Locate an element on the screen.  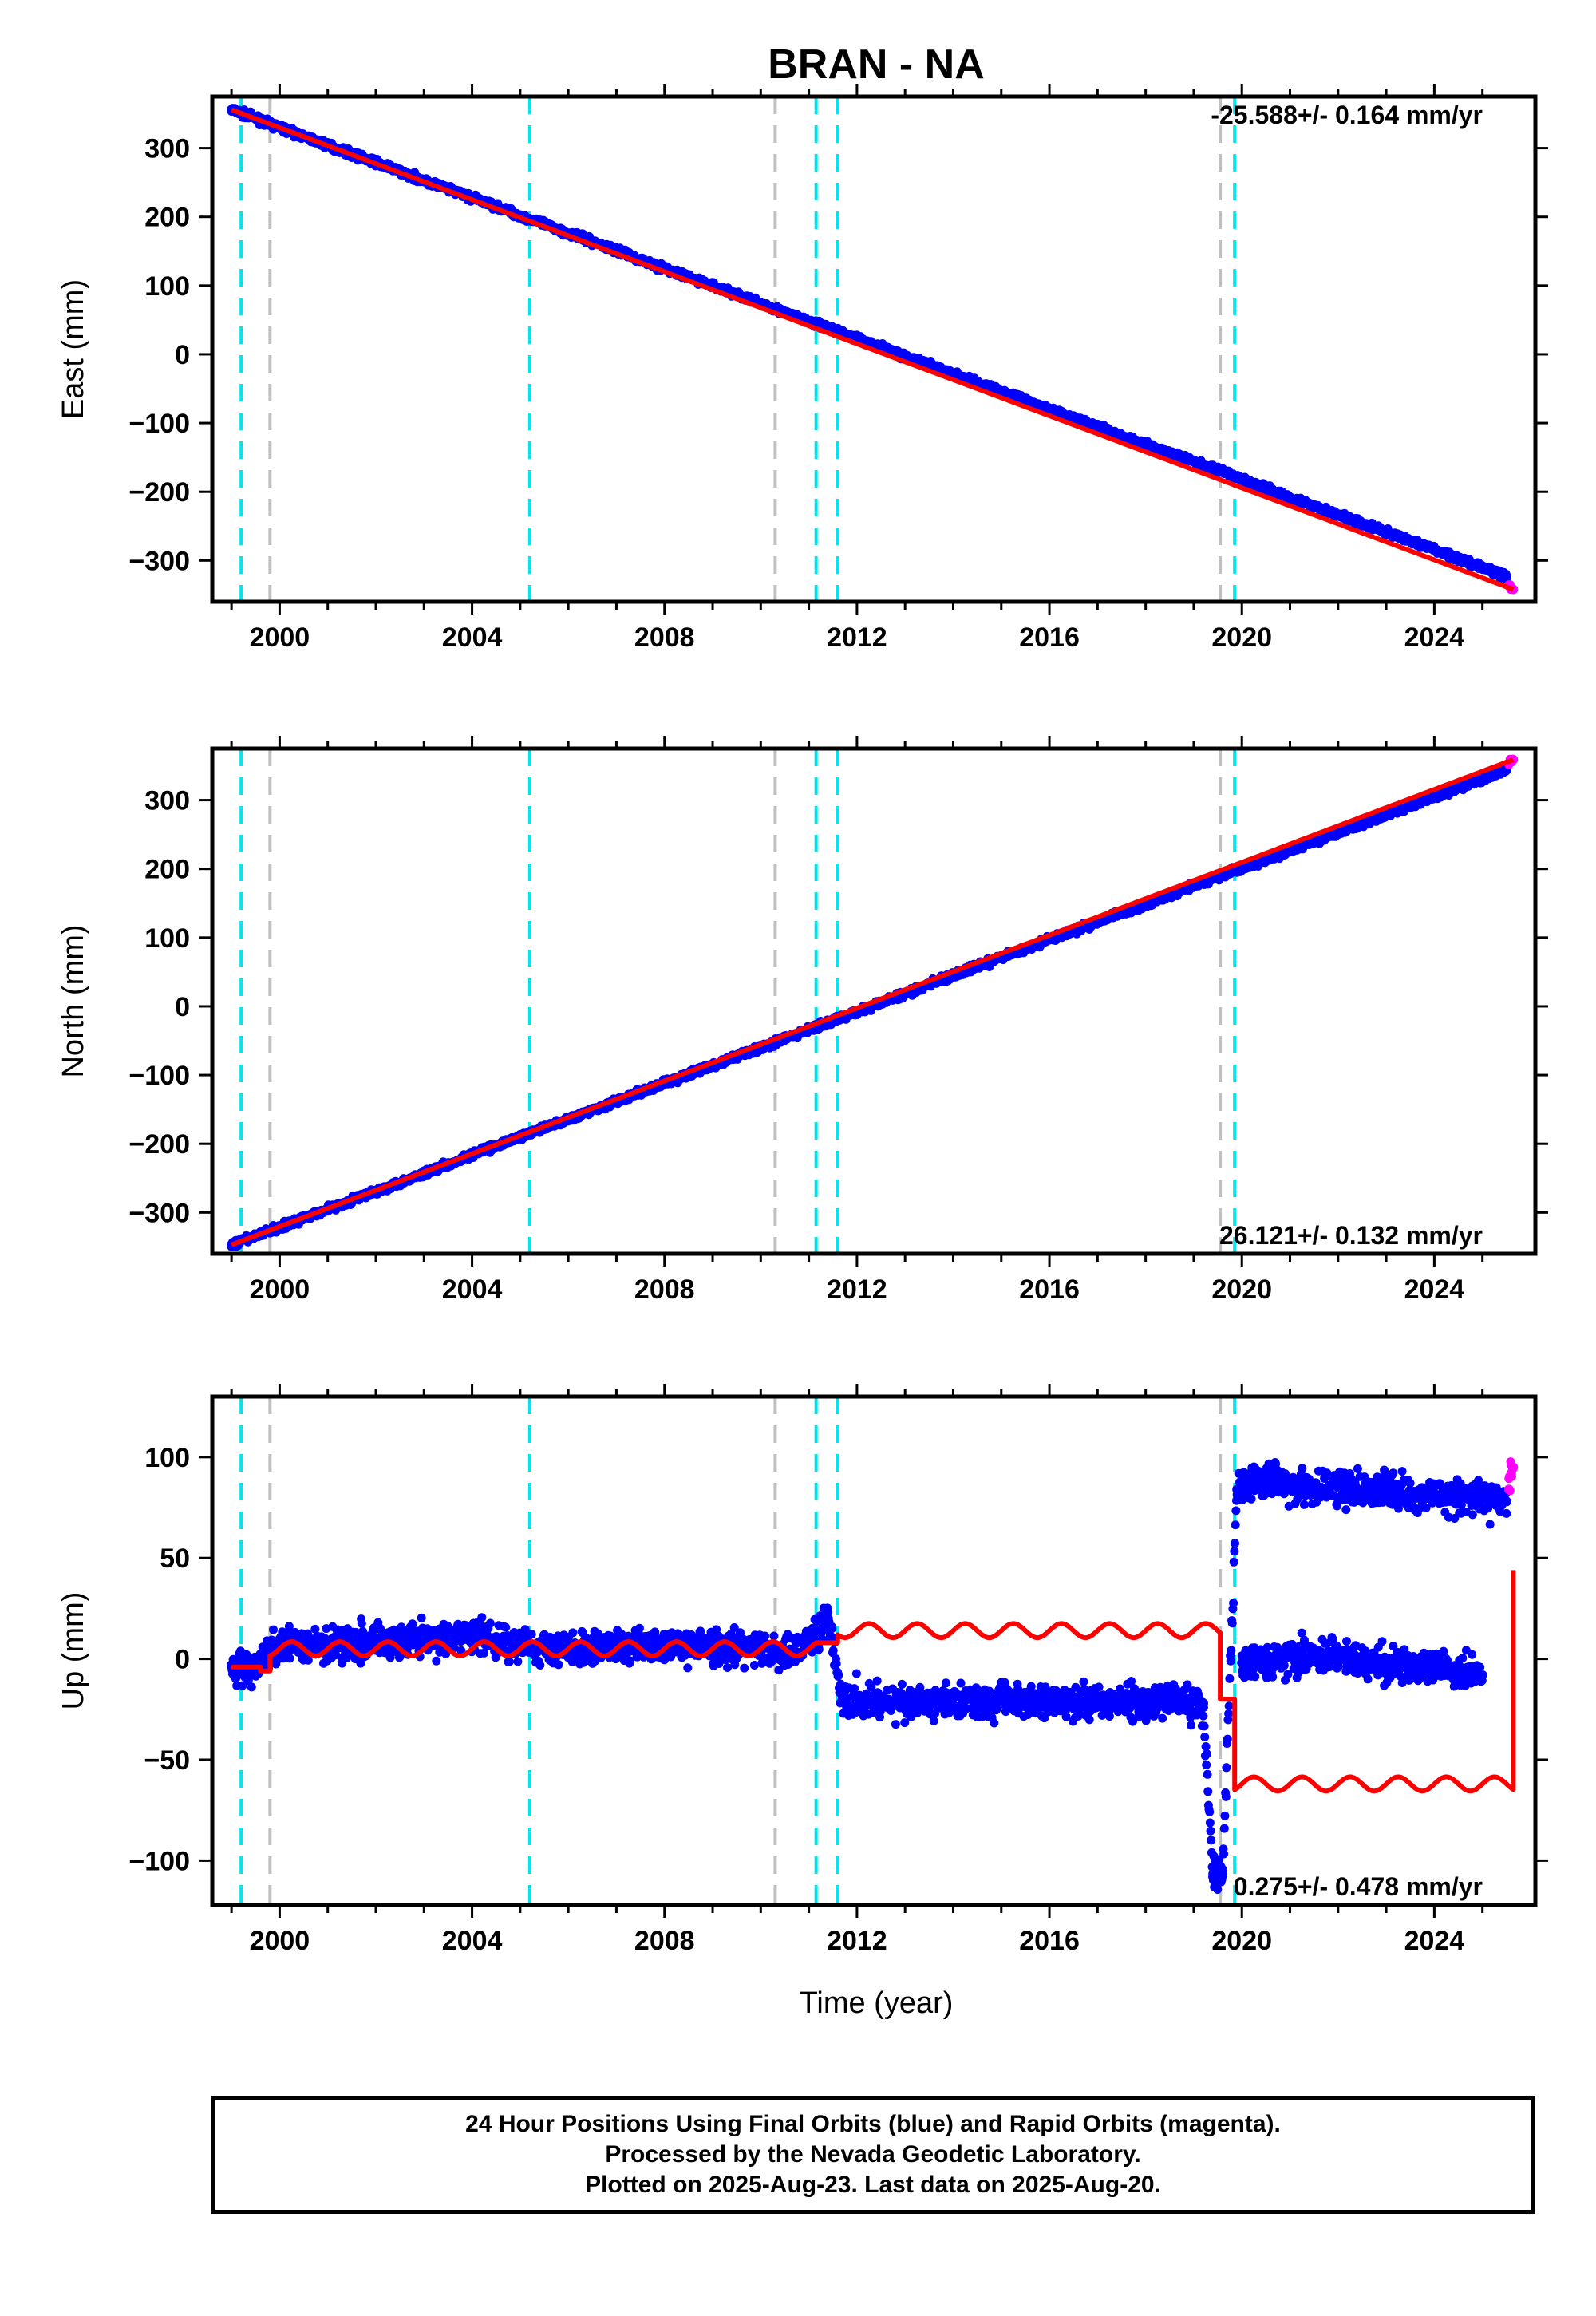
figure-title: BRAN - NA is located at coordinates (876, 64).